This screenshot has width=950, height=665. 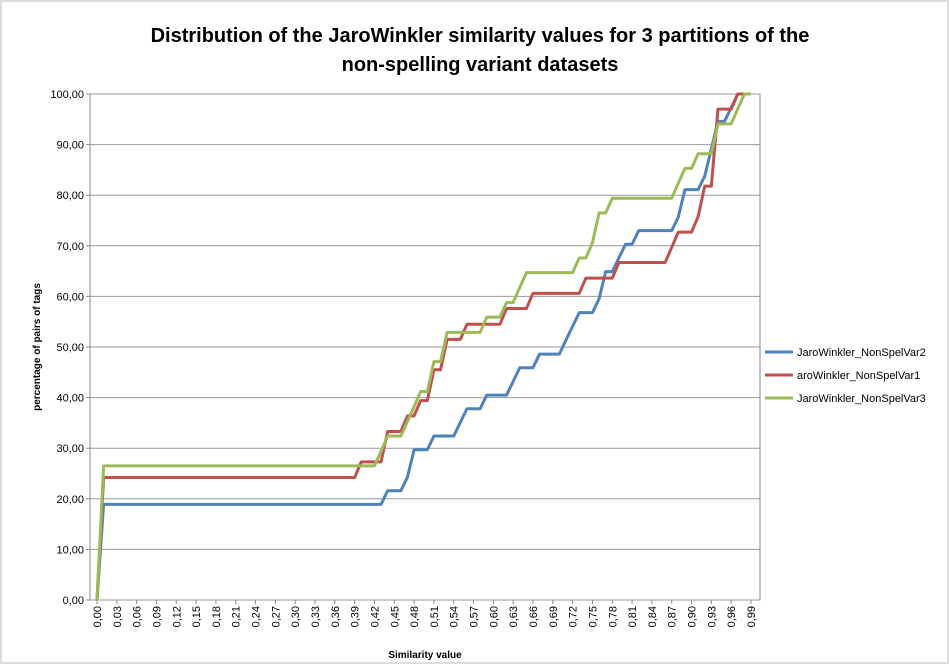 What do you see at coordinates (435, 616) in the screenshot?
I see `x-tick-label: 0,51` at bounding box center [435, 616].